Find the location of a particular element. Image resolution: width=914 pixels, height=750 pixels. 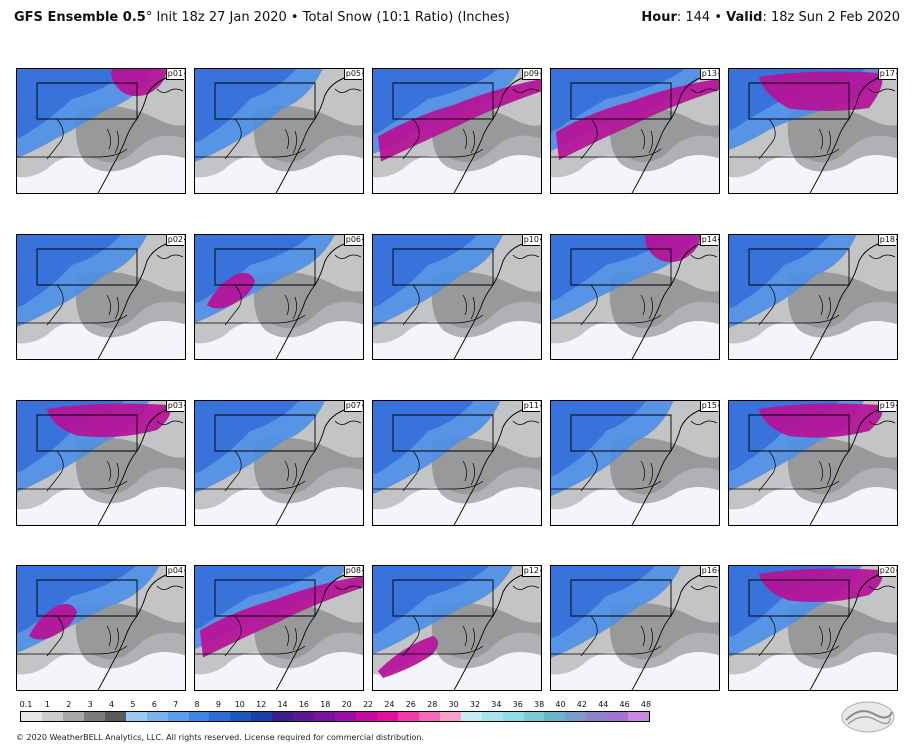

valid-label: Valid is located at coordinates (744, 17).